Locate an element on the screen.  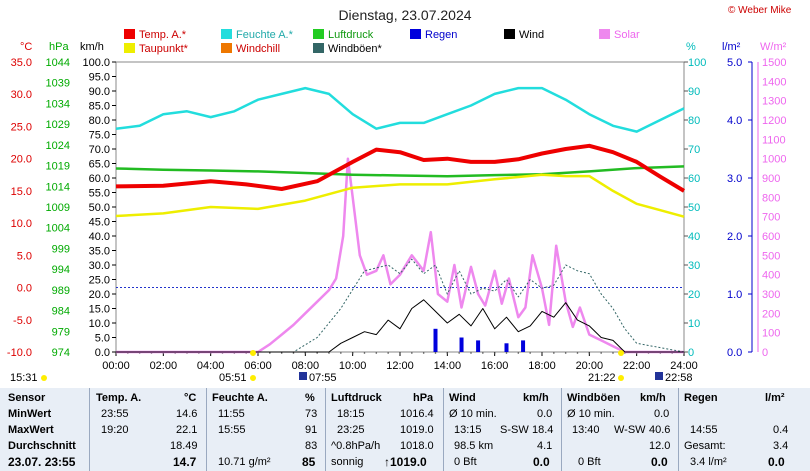
wind-tick-label: 35.0 is located at coordinates (99, 252).